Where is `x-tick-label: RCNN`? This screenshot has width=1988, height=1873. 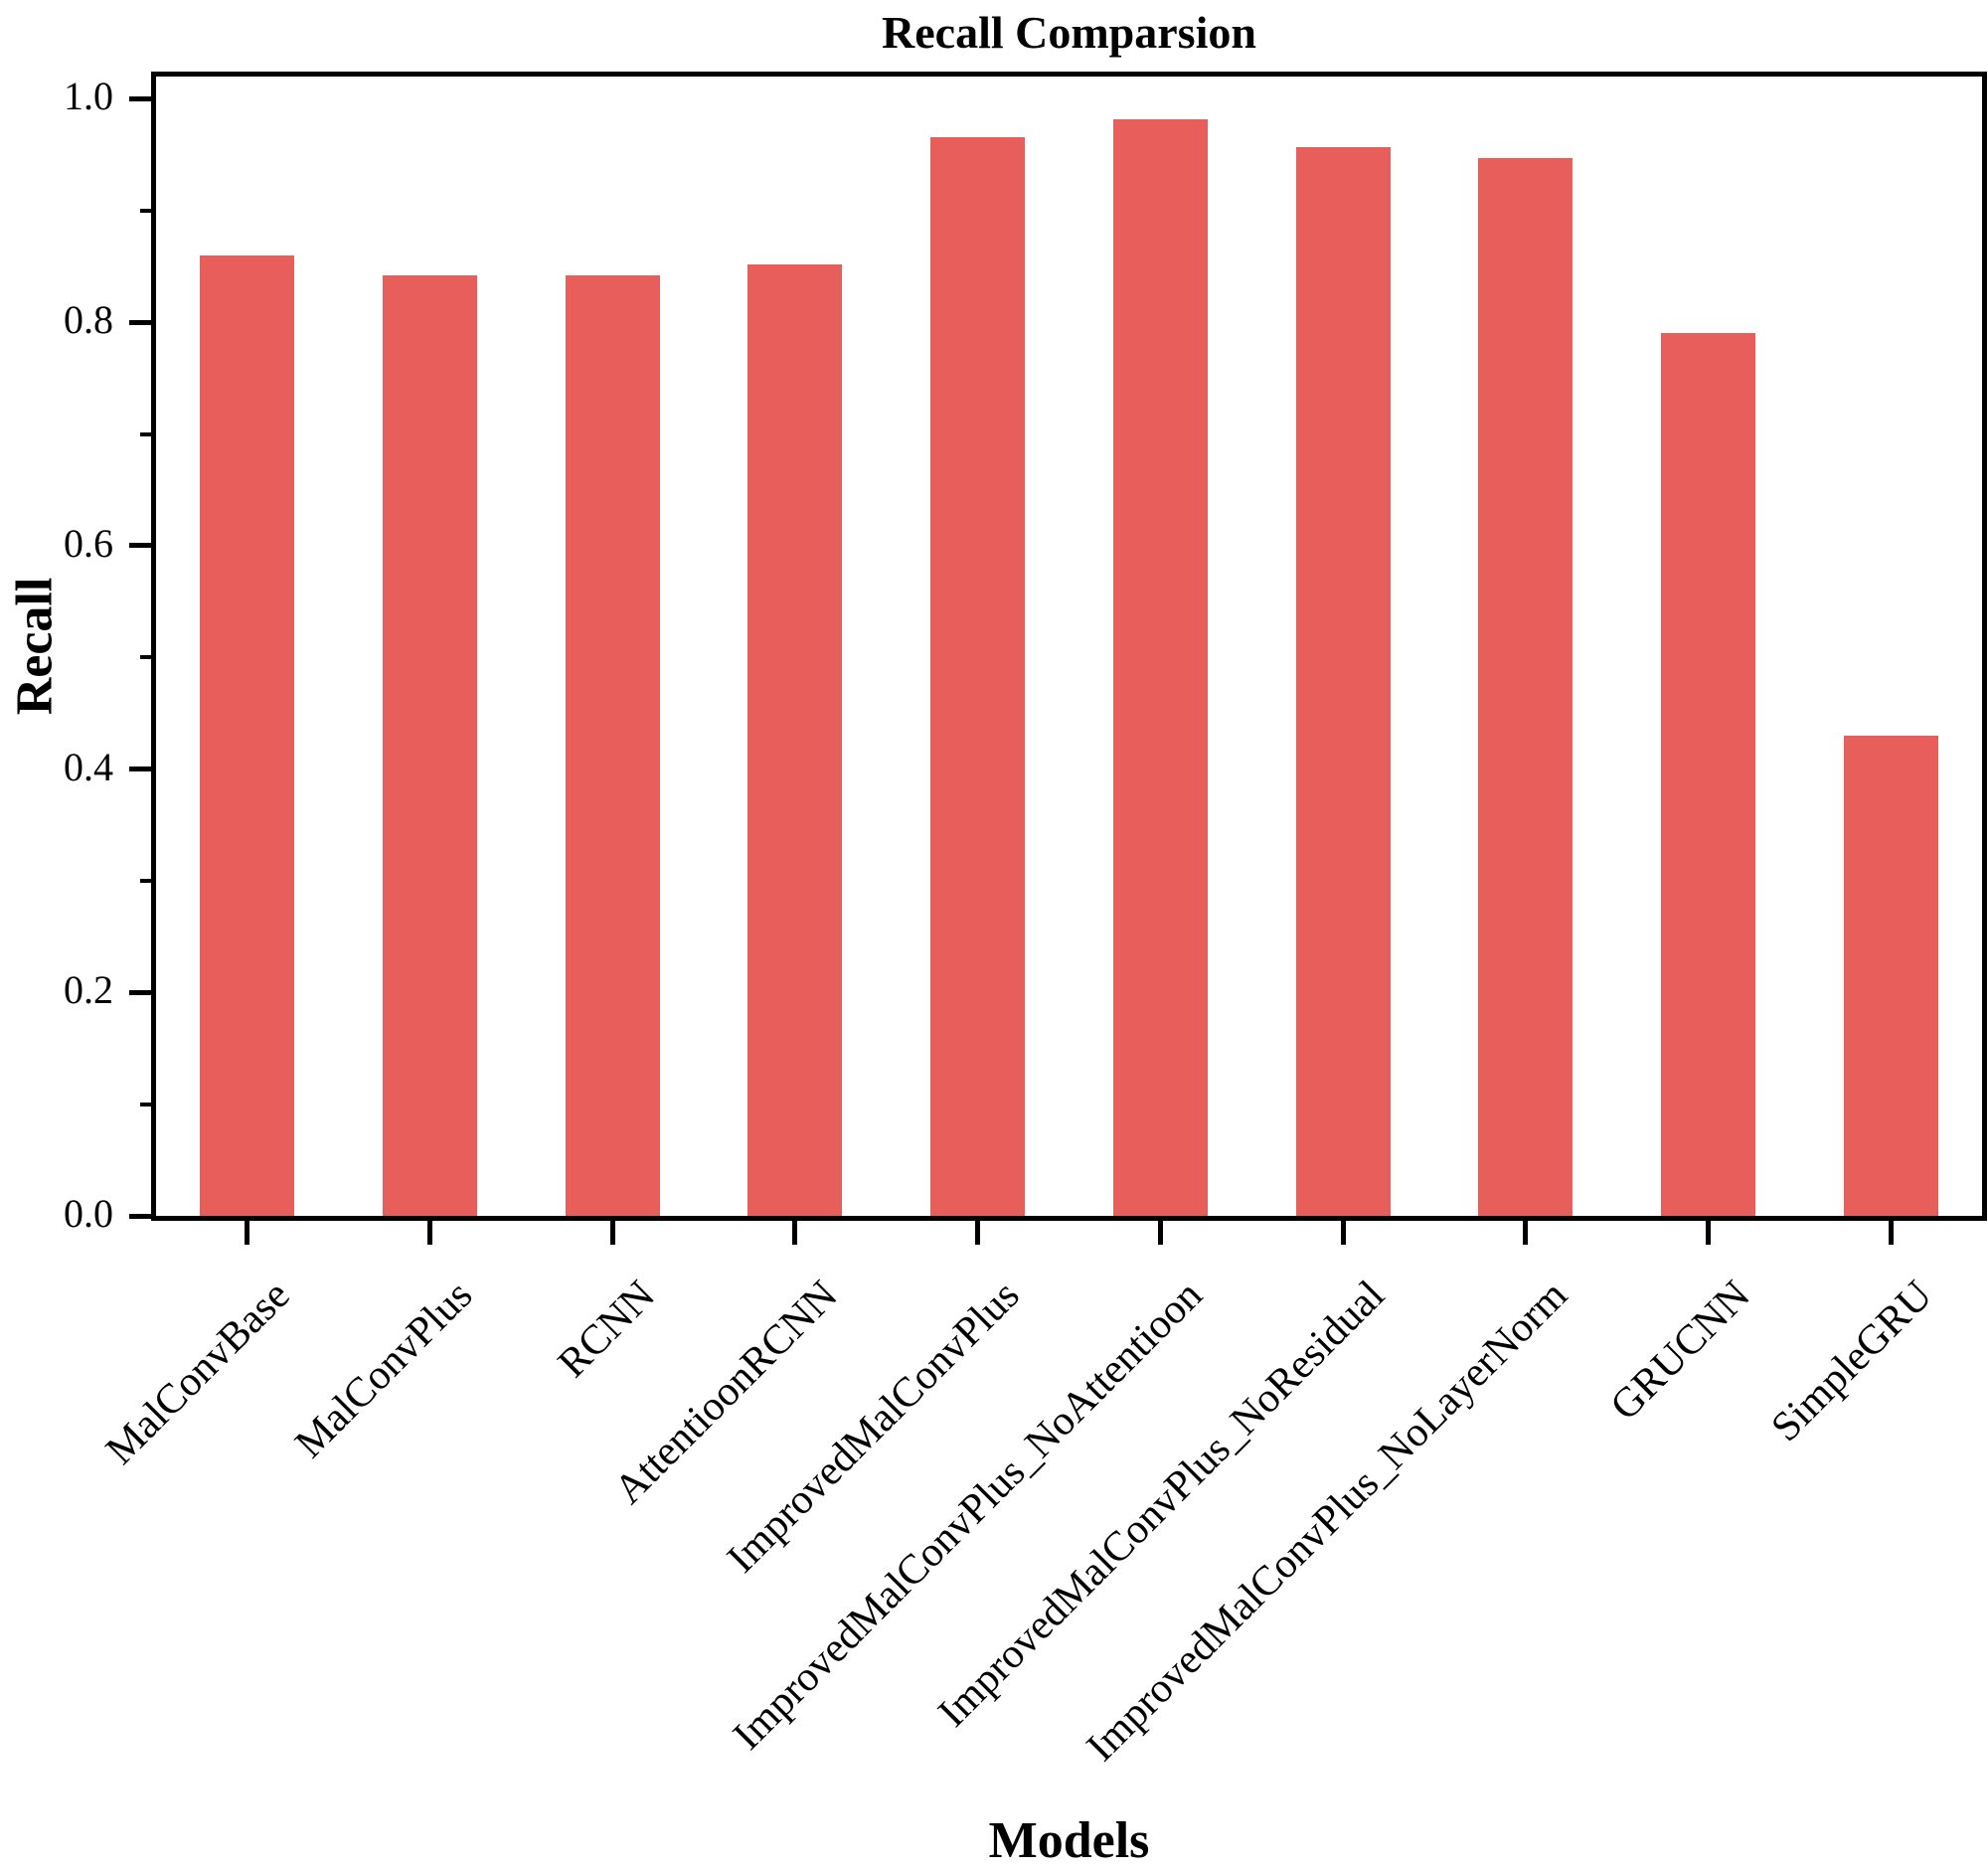 x-tick-label: RCNN is located at coordinates (606, 1329).